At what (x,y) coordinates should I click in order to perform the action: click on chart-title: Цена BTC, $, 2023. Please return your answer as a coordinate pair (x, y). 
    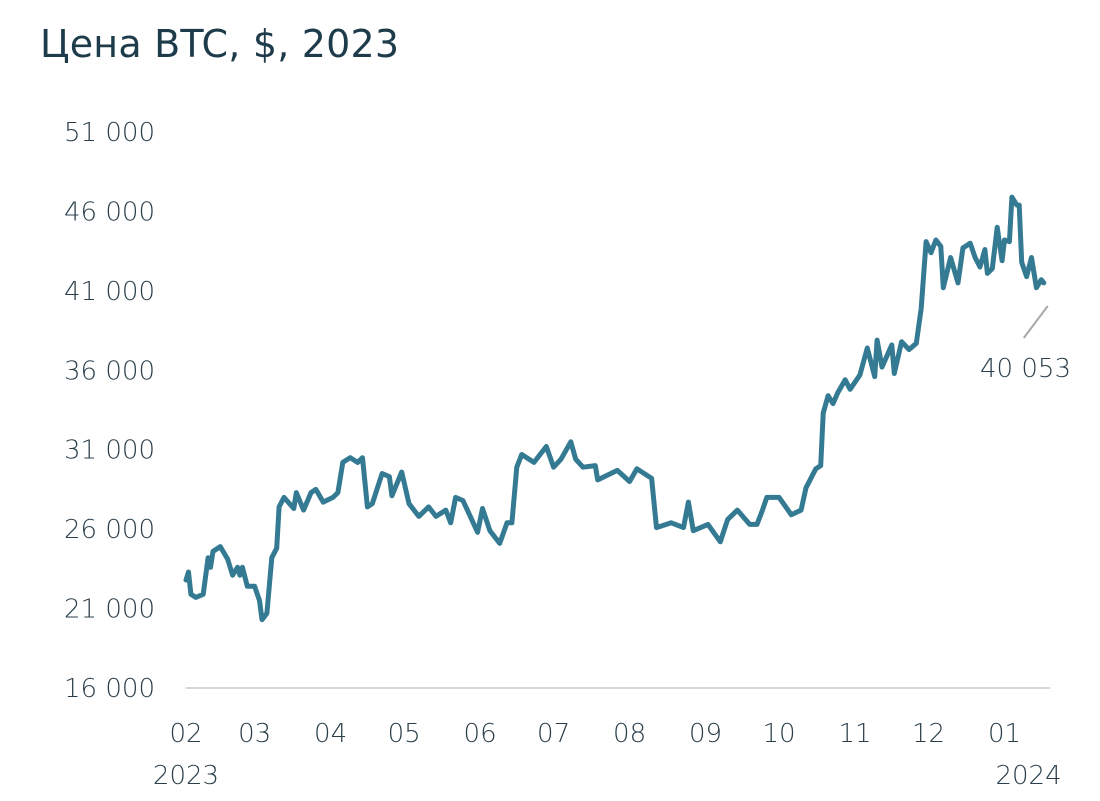
    Looking at the image, I should click on (220, 44).